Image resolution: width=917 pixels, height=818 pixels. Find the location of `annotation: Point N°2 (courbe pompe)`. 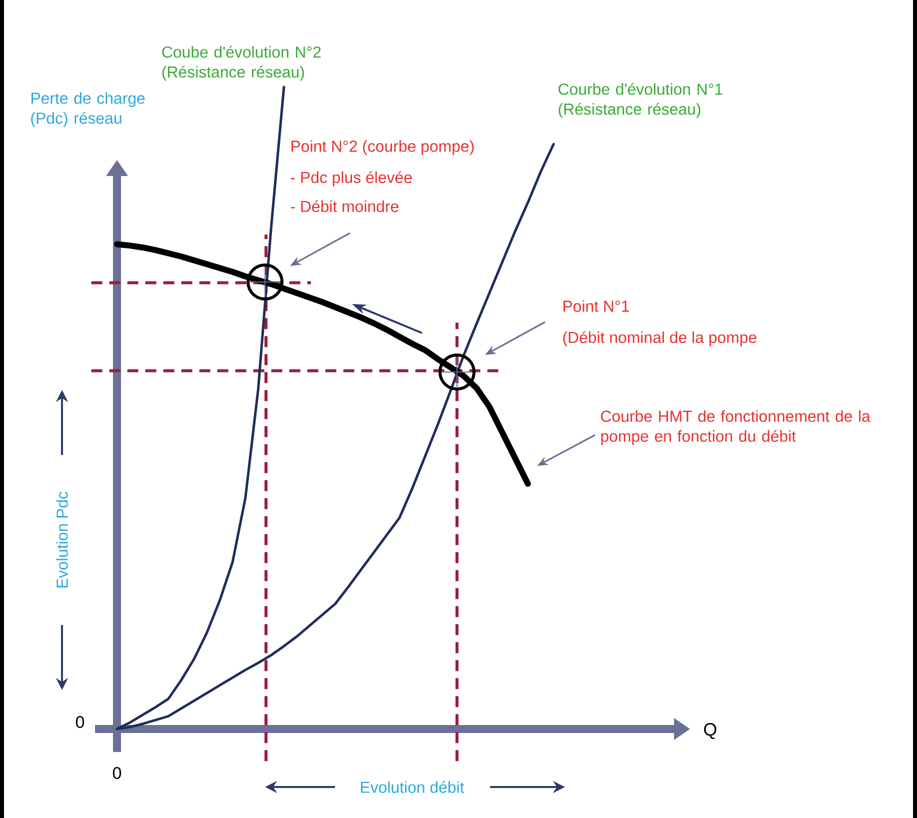

annotation: Point N°2 (courbe pompe) is located at coordinates (383, 148).